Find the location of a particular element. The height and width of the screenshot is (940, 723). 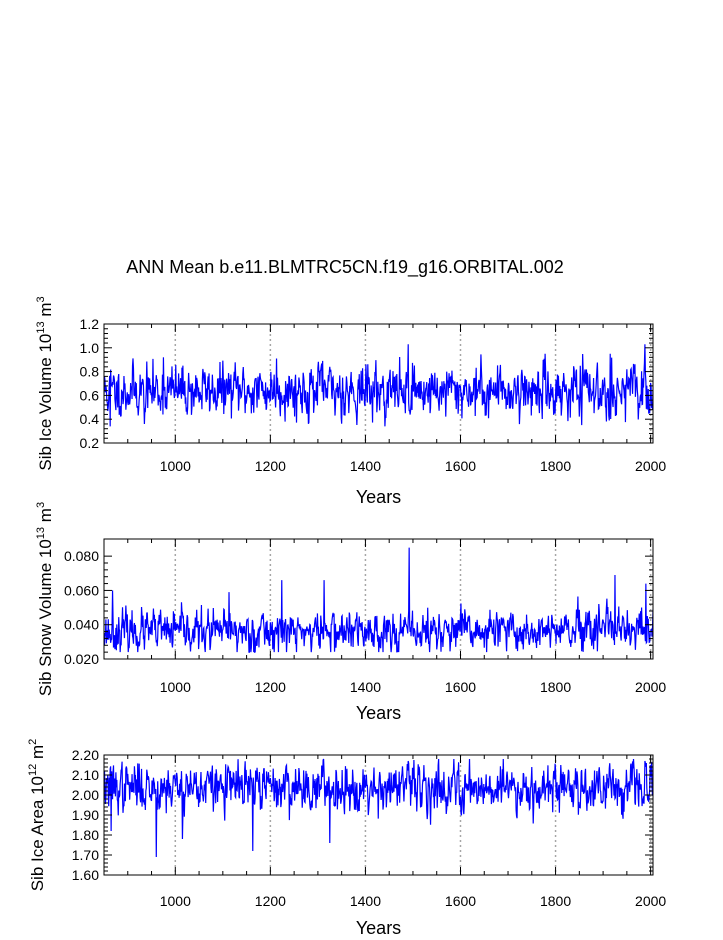

y-tick-label: 1.90 is located at coordinates (85, 815).